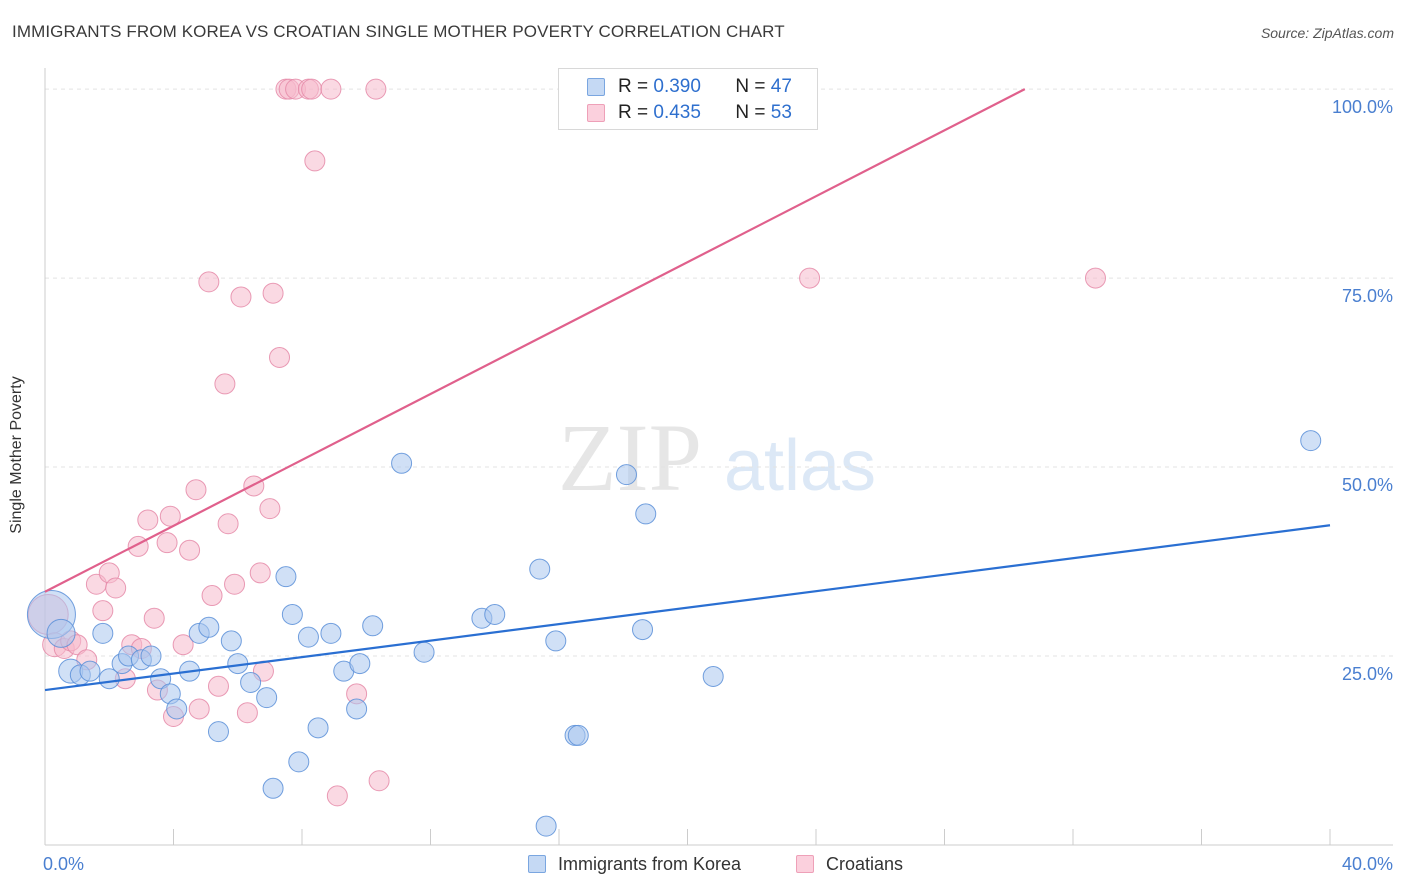 This screenshot has width=1406, height=892. I want to click on bottom-legend-korea: Immigrants from Korea, so click(634, 864).